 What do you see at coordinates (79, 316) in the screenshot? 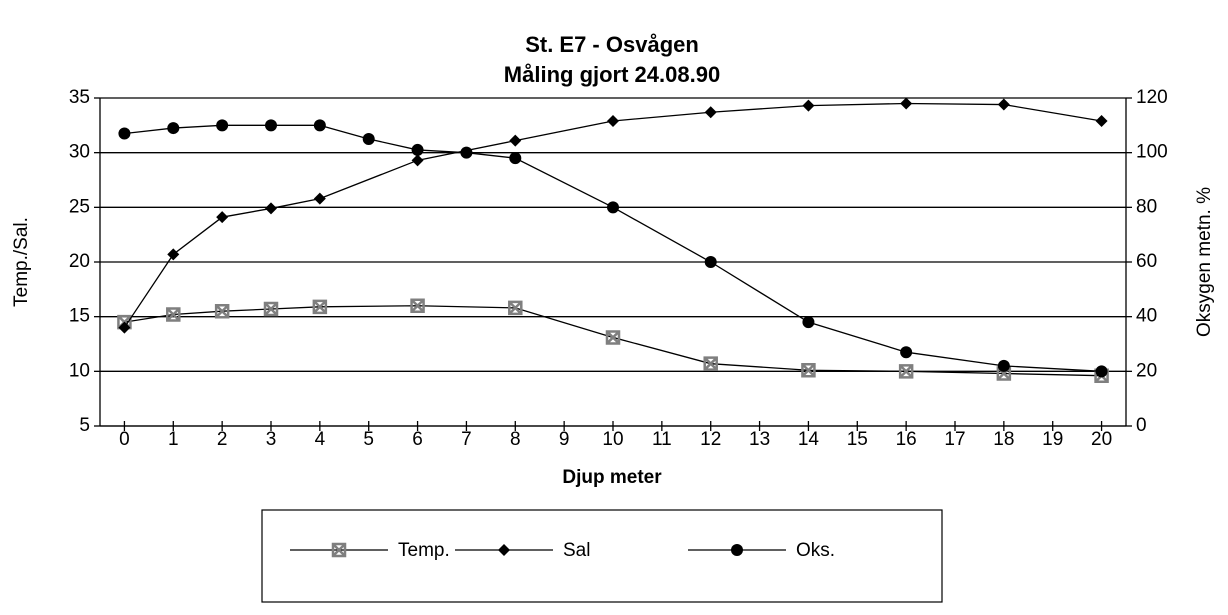
I see `y-tick-label: 15` at bounding box center [79, 316].